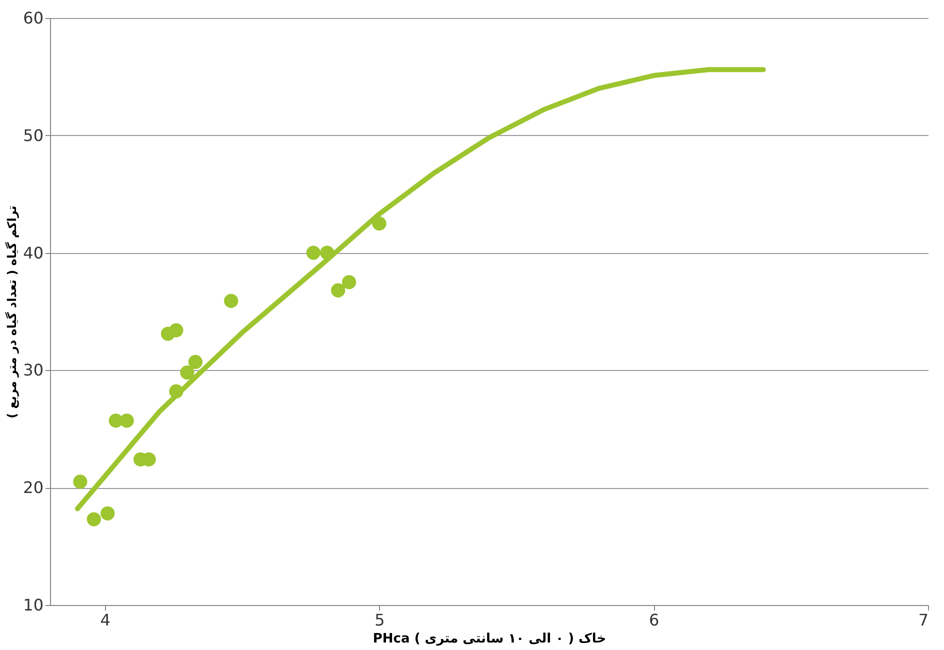 This screenshot has height=650, width=944. Describe the element at coordinates (923, 620) in the screenshot. I see `x-tick-label: 7` at that location.